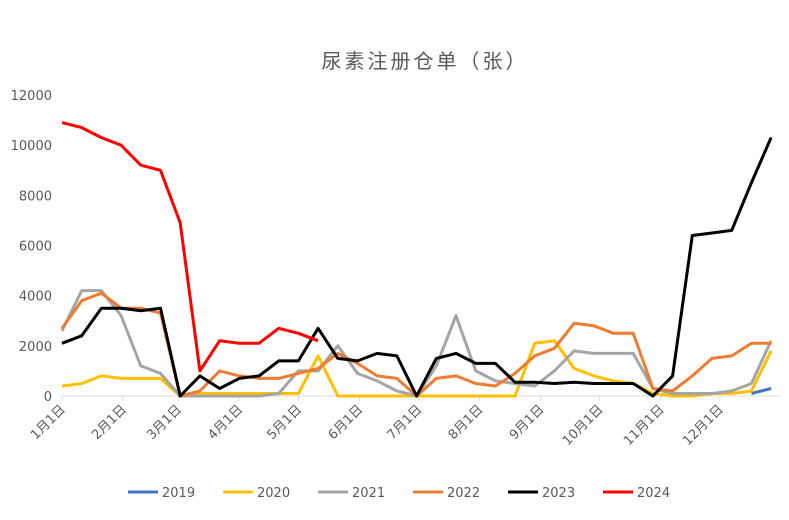 The height and width of the screenshot is (520, 789). What do you see at coordinates (164, 422) in the screenshot?
I see `x-tick-label: 3月1日` at bounding box center [164, 422].